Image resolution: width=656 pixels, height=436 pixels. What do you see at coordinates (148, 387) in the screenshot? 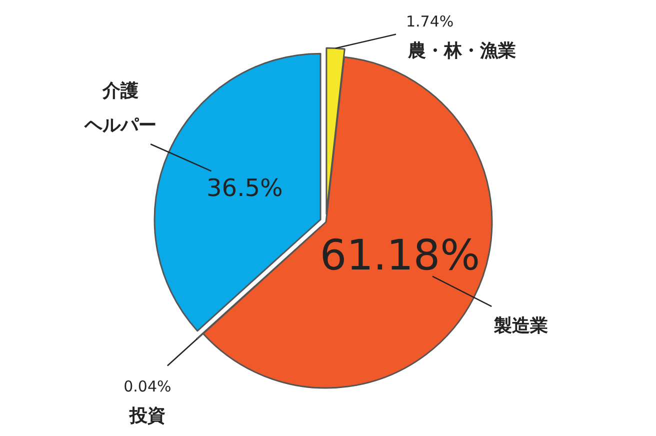
I see `data-label: 0.04%` at bounding box center [148, 387].